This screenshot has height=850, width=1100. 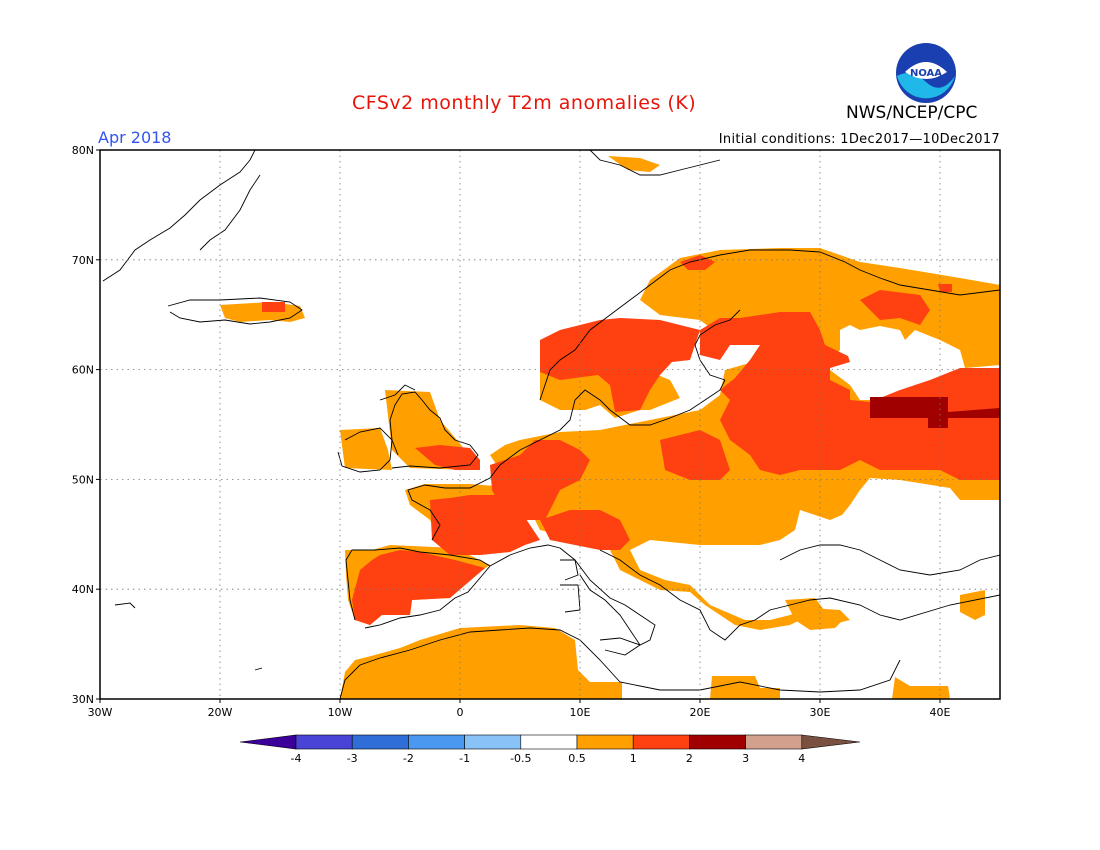 I want to click on anomaly-area-poland, so click(x=695, y=455).